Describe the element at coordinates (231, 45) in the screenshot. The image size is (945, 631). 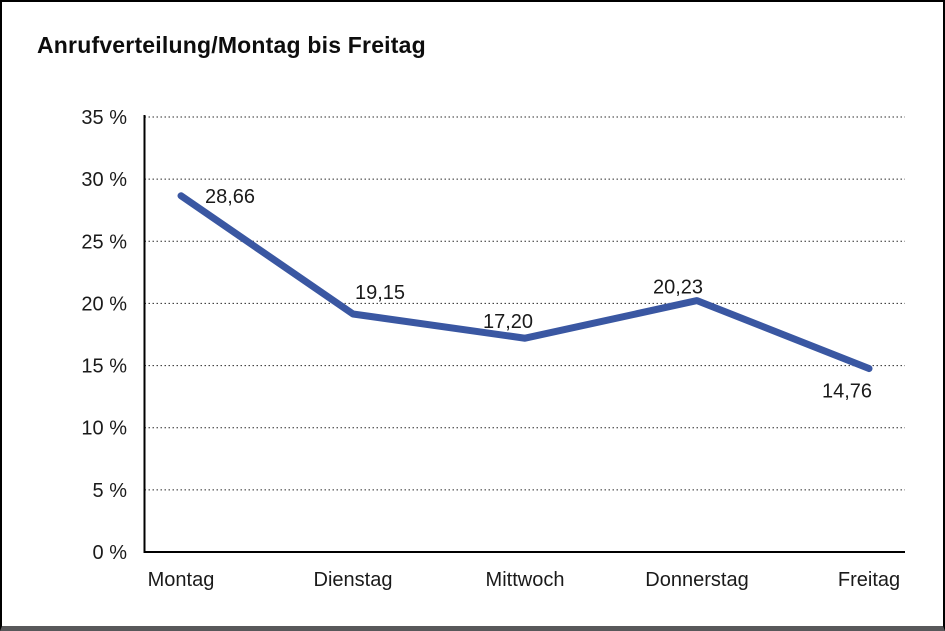
I see `chart-title: Anrufverteilung/Montag bis Freitag` at that location.